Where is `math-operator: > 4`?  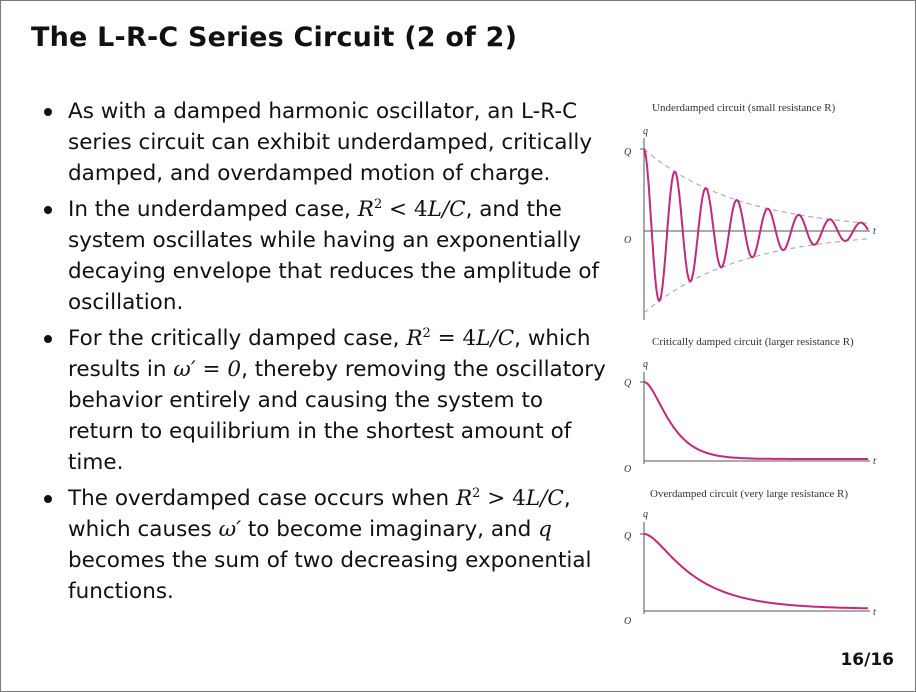
math-operator: > 4 is located at coordinates (503, 498).